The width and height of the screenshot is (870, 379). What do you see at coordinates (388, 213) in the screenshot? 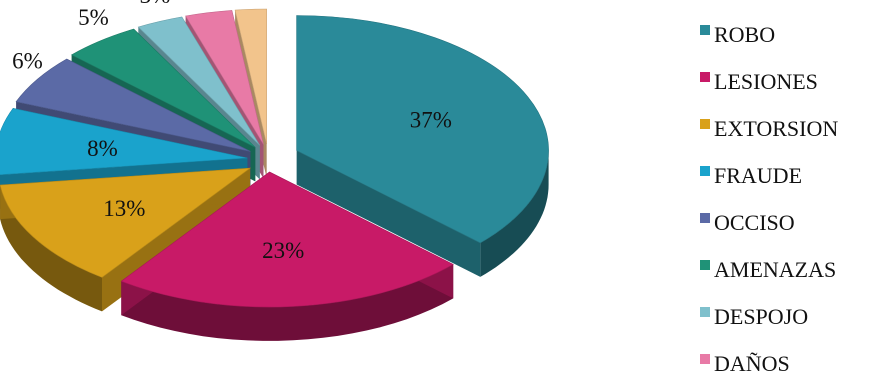
I see `slice-edge` at bounding box center [388, 213].